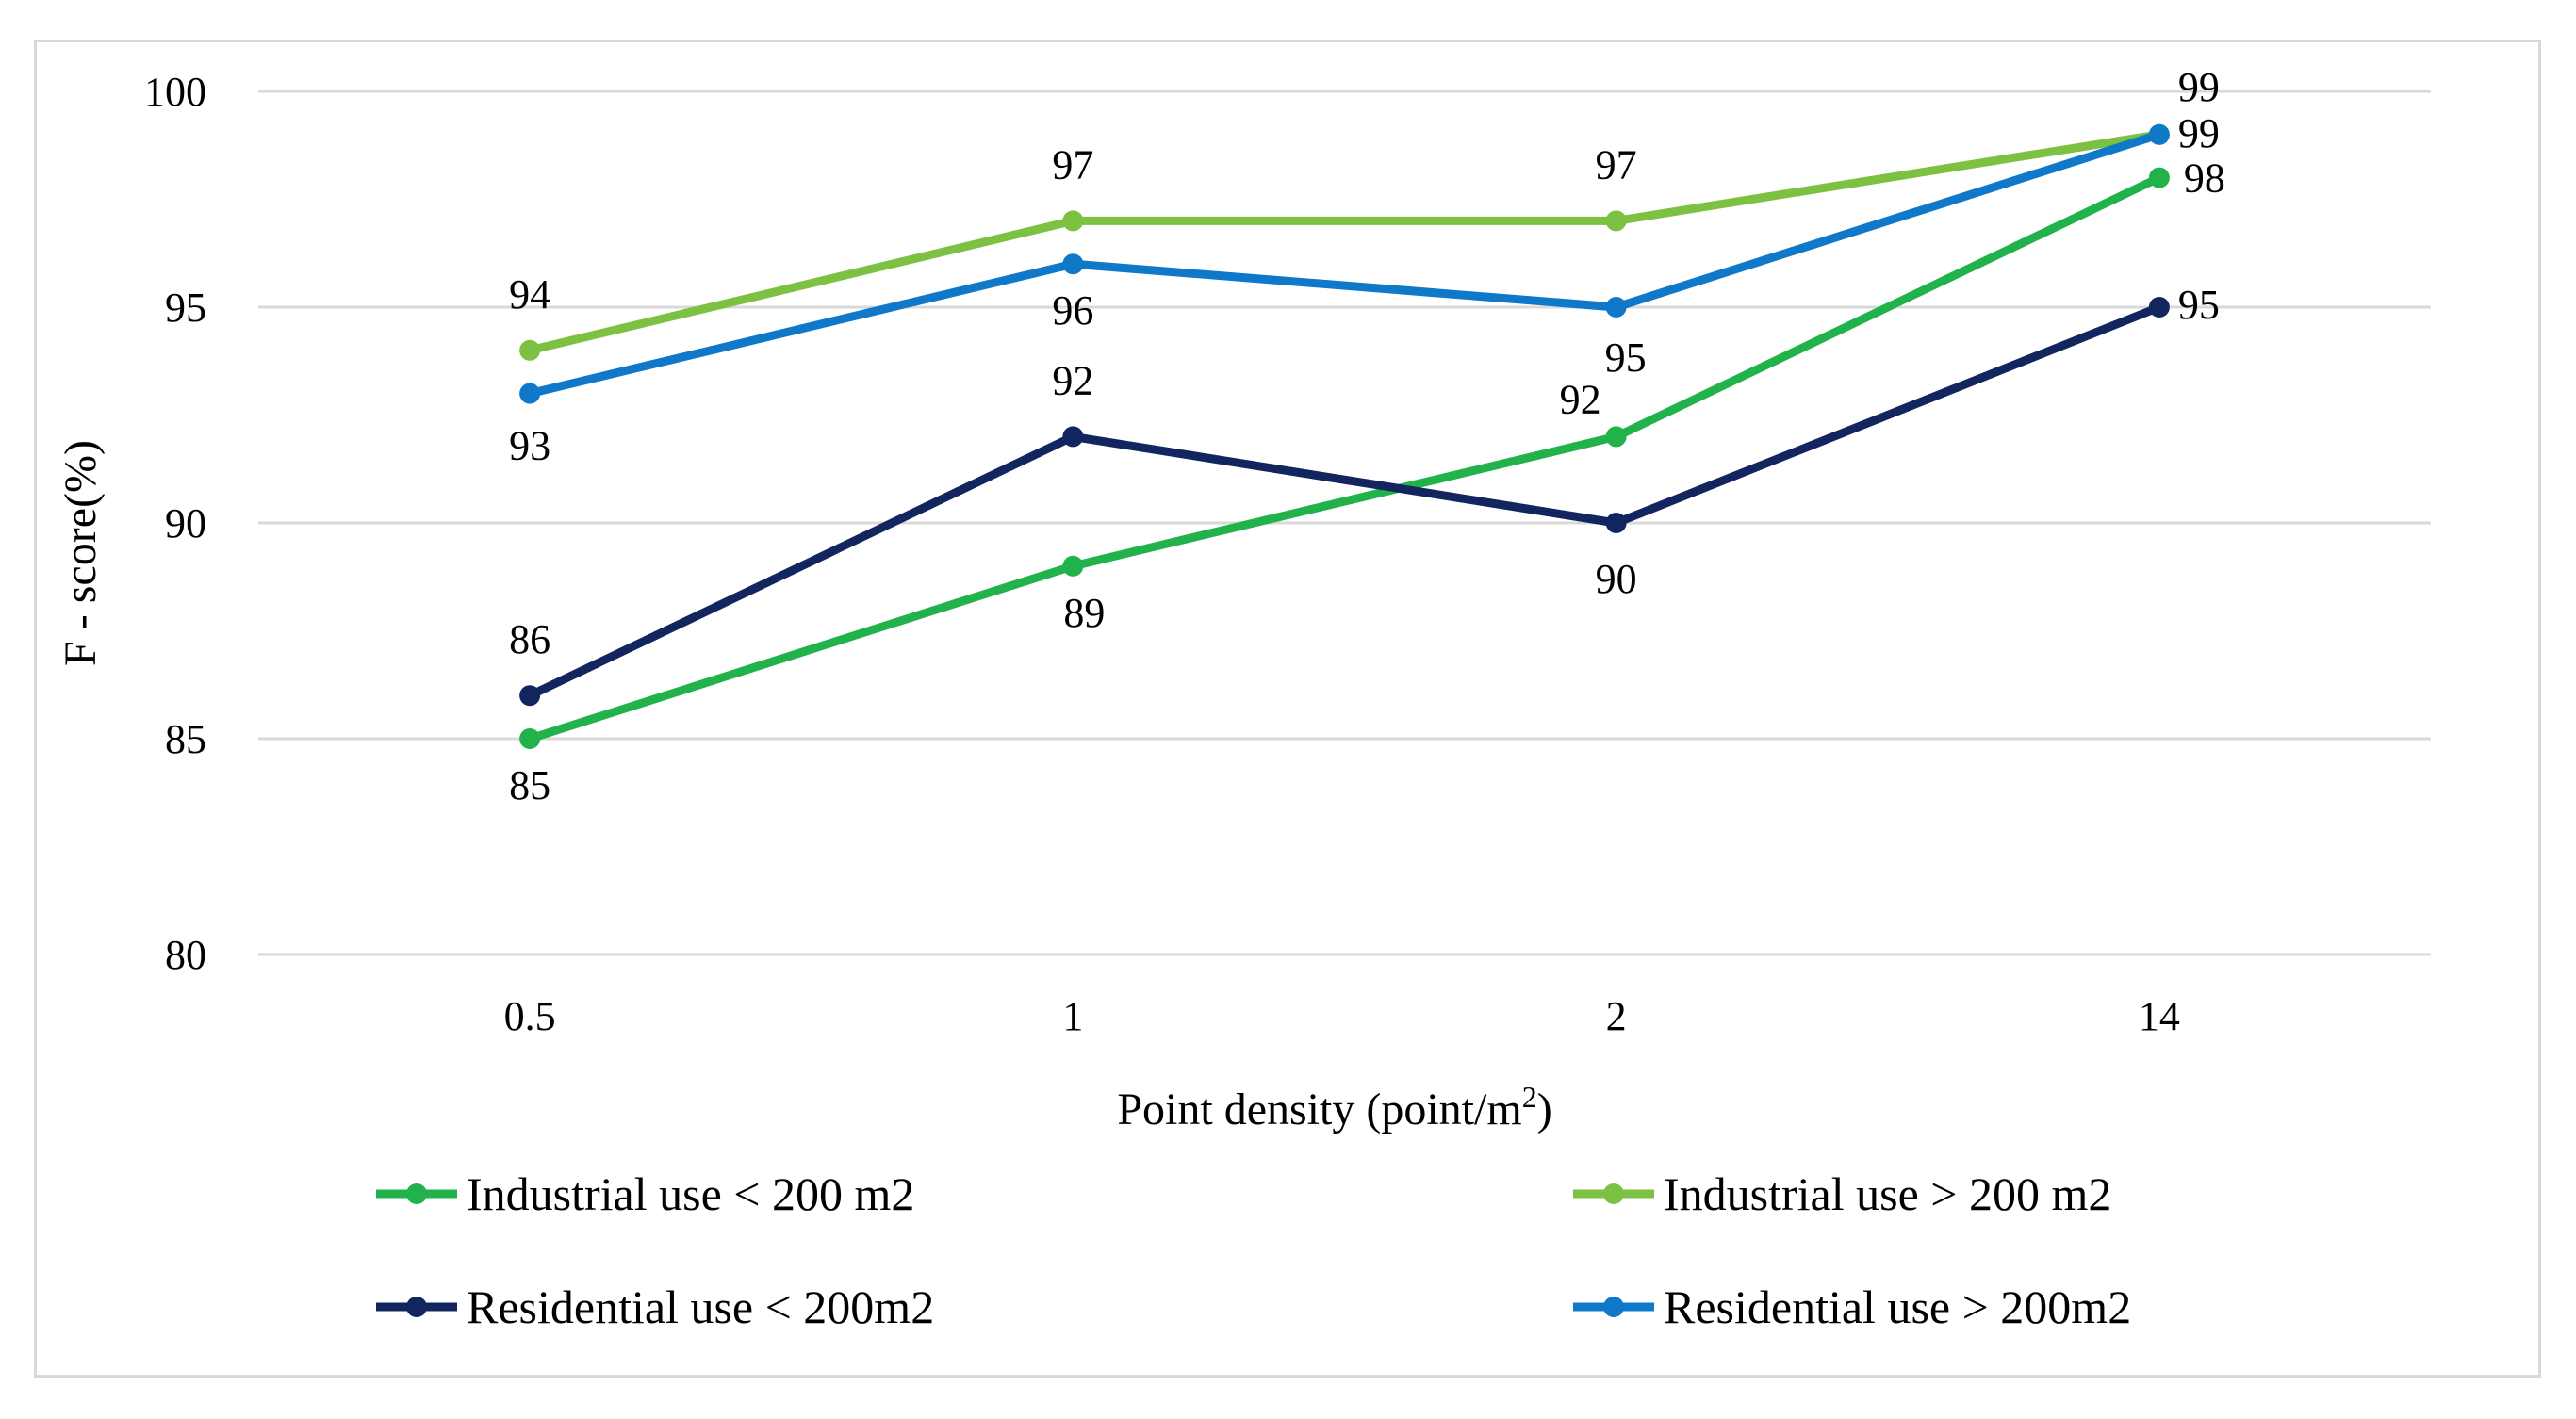  What do you see at coordinates (1342, 1016) in the screenshot?
I see `x-axis-tick-labels: 0.5 1 2 14` at bounding box center [1342, 1016].